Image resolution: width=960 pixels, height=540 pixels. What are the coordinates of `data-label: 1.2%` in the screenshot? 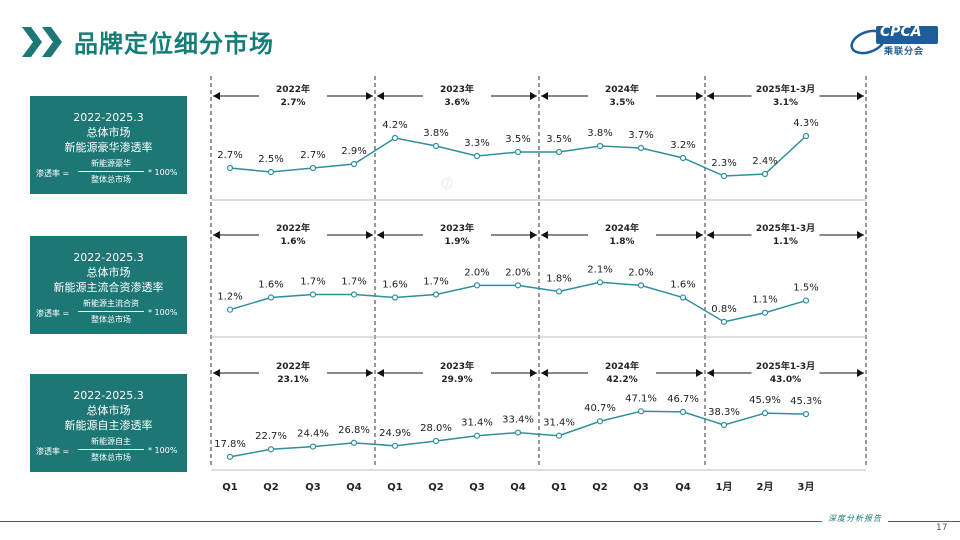 It's located at (229, 297).